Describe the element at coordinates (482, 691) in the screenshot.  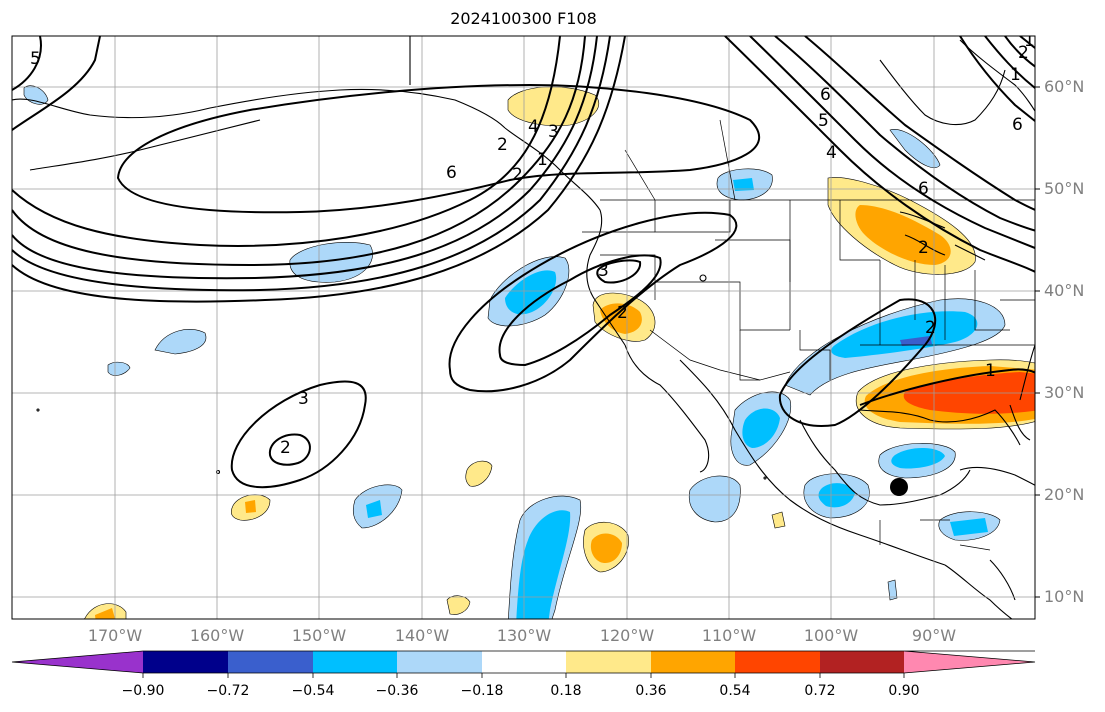
I see `colorbar-tick-label: −0.18` at that location.